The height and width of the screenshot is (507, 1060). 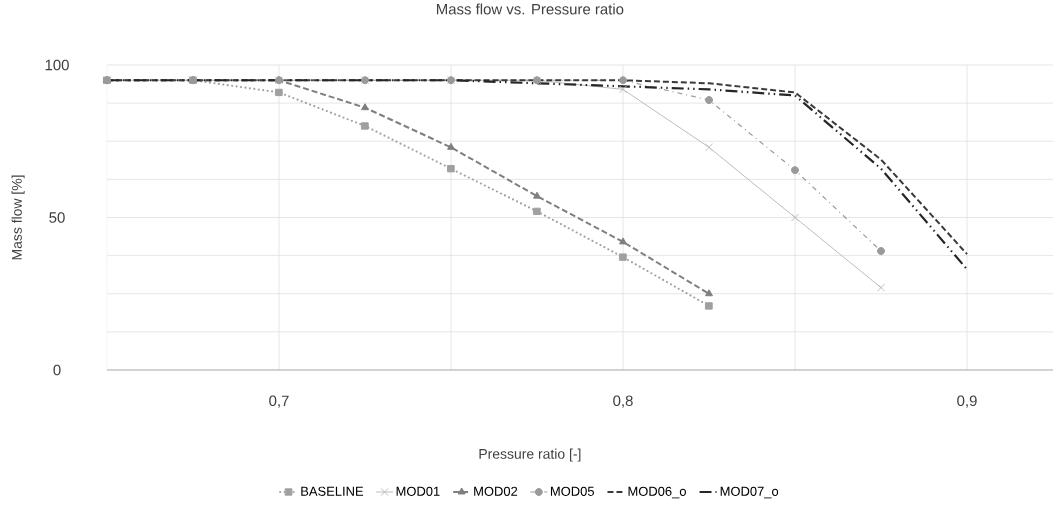 I want to click on y-tick-label: 0, so click(x=57, y=370).